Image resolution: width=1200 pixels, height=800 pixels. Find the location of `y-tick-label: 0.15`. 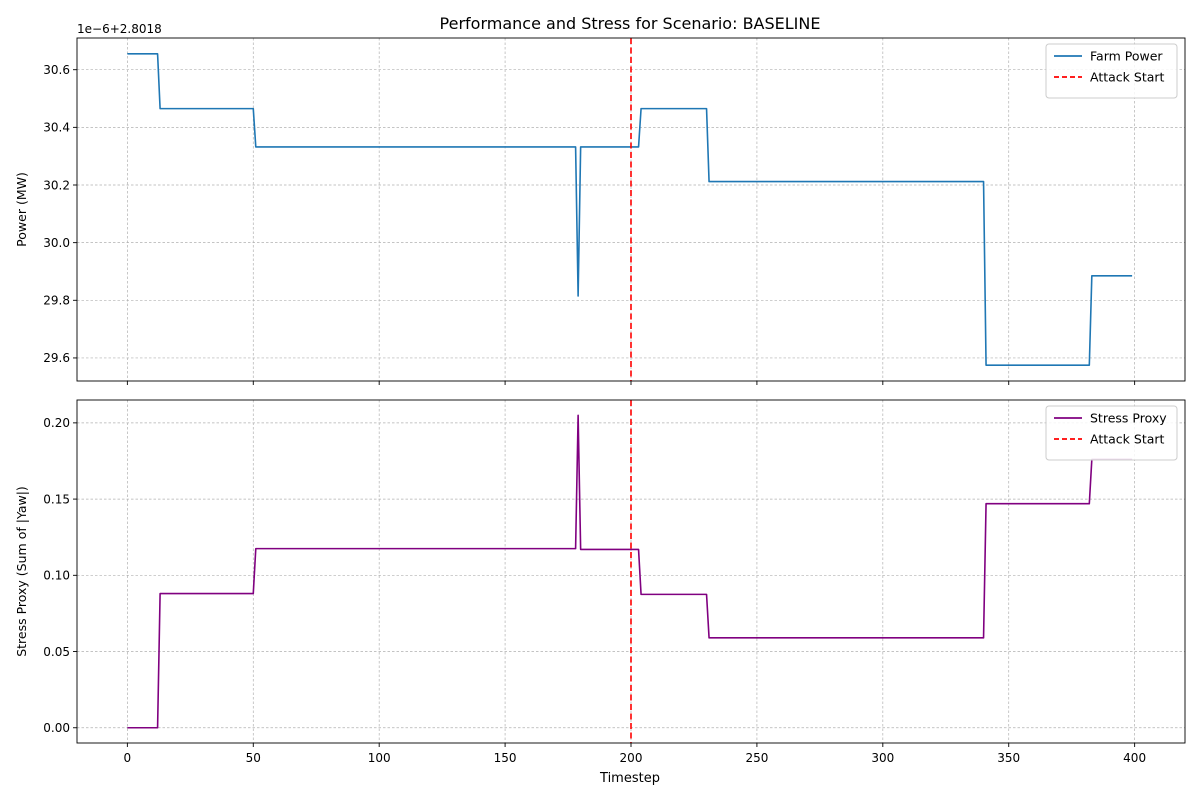

y-tick-label: 0.15 is located at coordinates (56, 499).